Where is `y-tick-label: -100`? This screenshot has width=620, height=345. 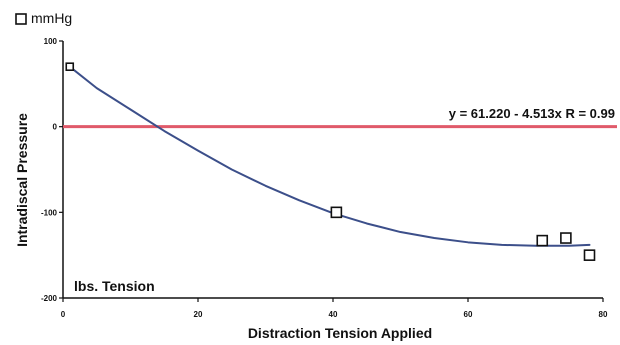 y-tick-label: -100 is located at coordinates (49, 212).